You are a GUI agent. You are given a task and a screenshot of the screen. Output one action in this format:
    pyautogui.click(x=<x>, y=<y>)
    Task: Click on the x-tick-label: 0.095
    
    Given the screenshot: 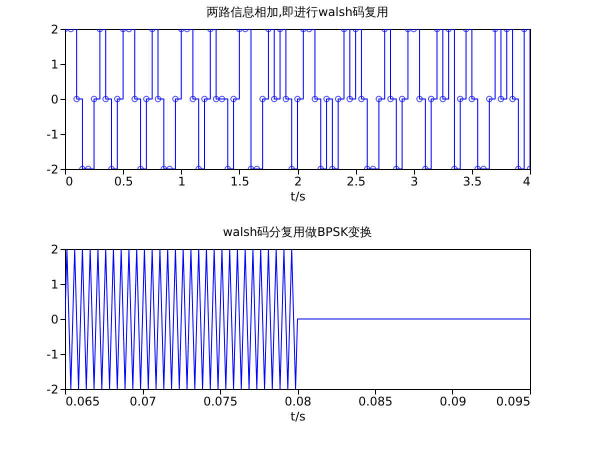 What is the action you would take?
    pyautogui.click(x=513, y=401)
    